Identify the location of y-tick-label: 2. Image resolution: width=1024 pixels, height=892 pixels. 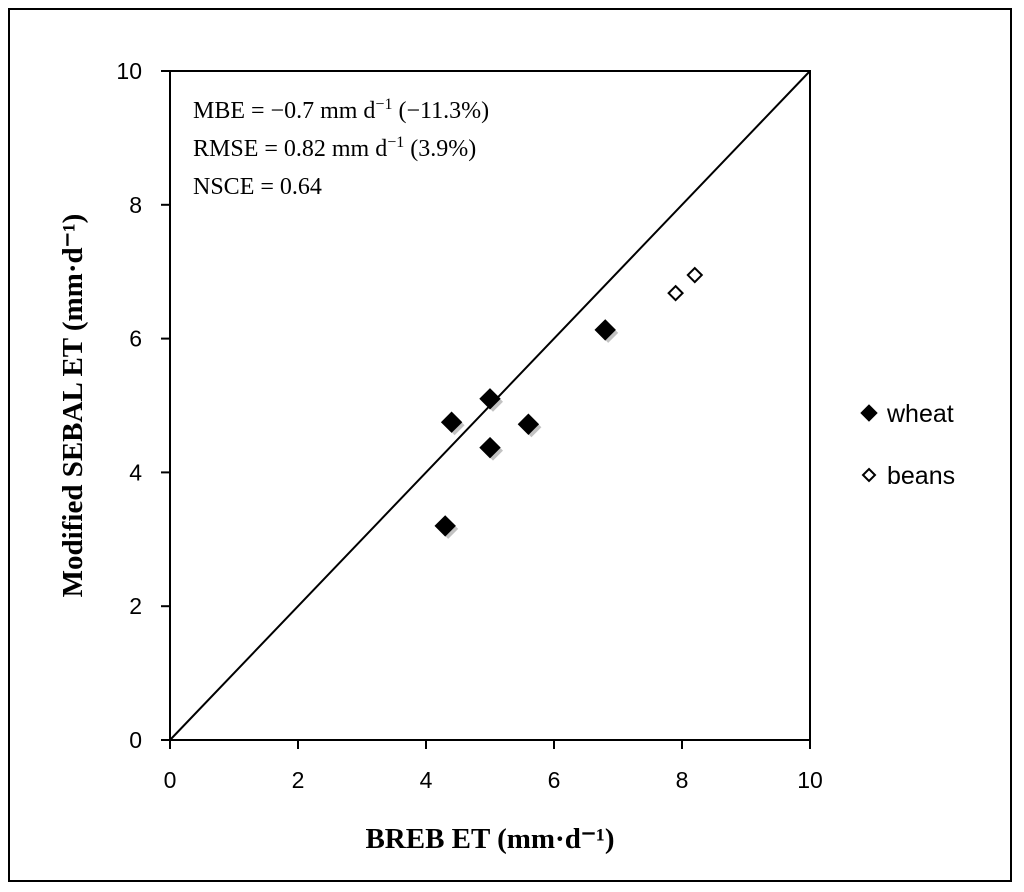
(135, 606).